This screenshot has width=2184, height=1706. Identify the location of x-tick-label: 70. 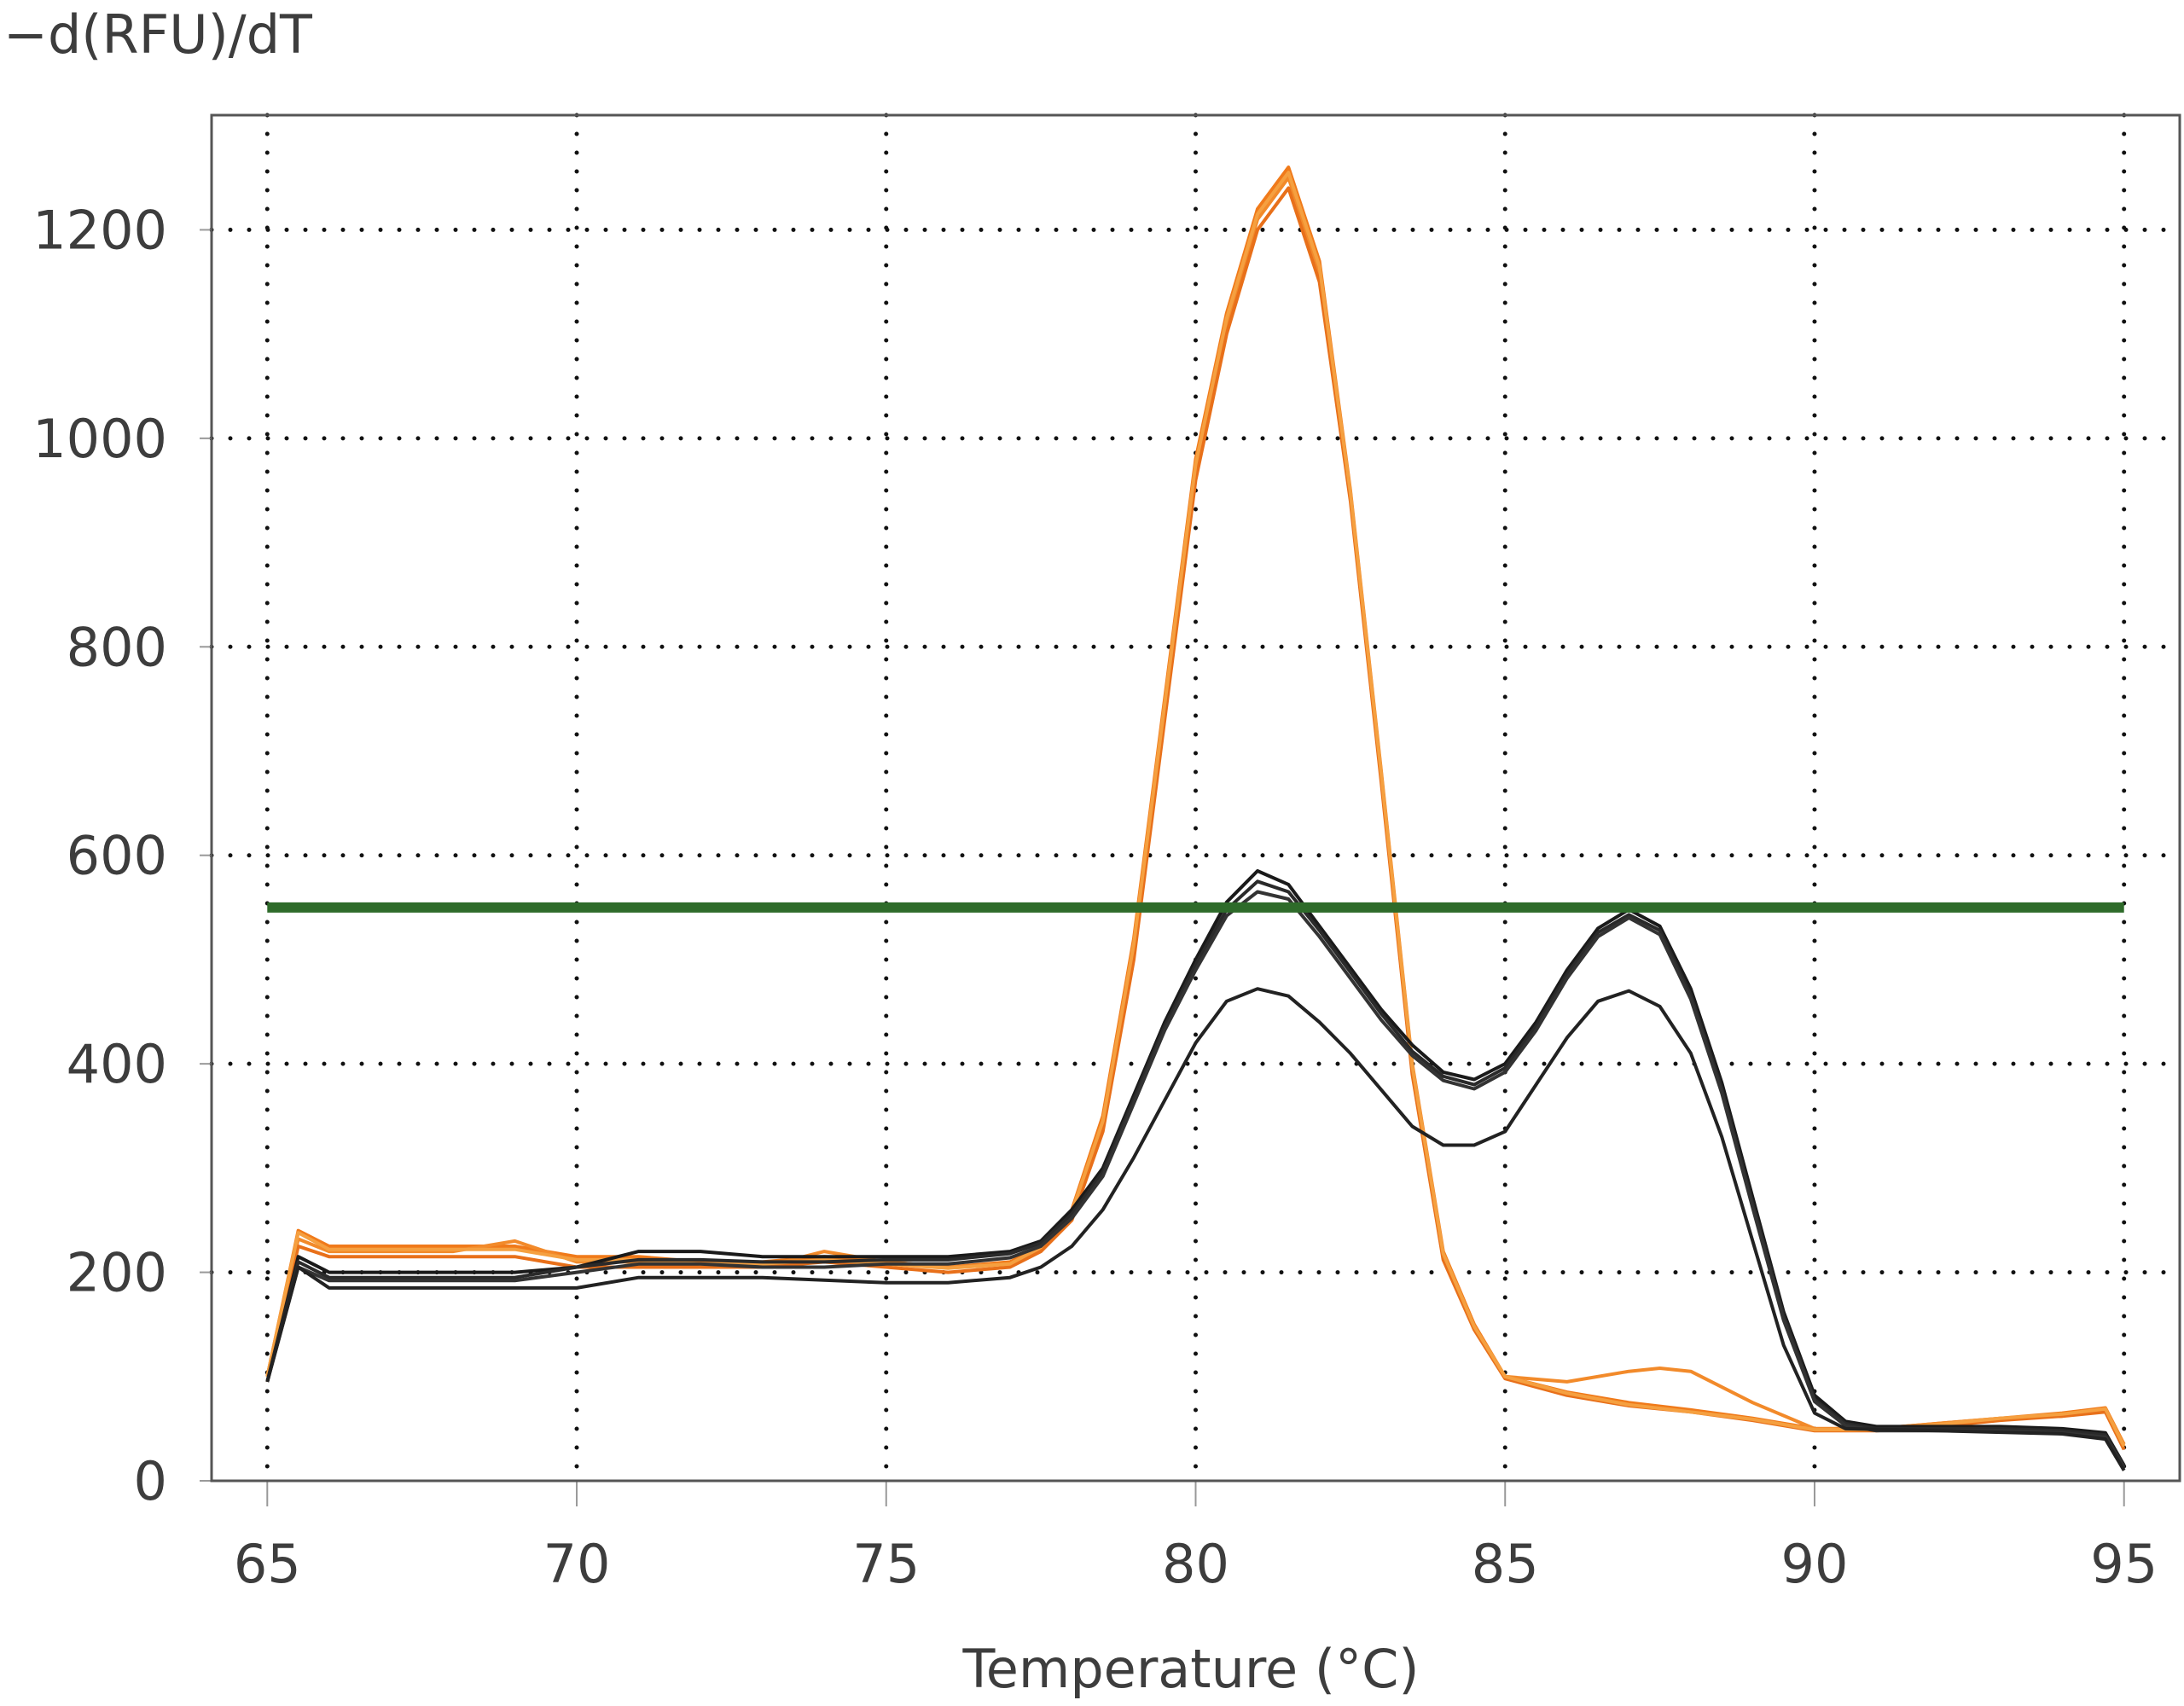
(577, 1564).